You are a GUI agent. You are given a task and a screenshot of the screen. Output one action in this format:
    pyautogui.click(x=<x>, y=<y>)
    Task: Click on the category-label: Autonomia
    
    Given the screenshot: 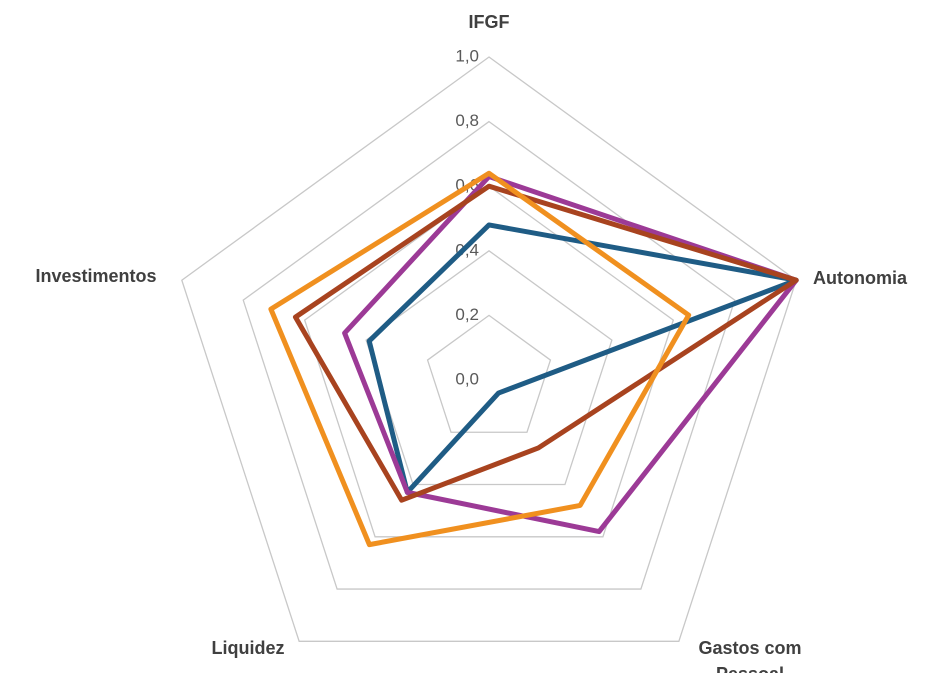 What is the action you would take?
    pyautogui.click(x=860, y=278)
    